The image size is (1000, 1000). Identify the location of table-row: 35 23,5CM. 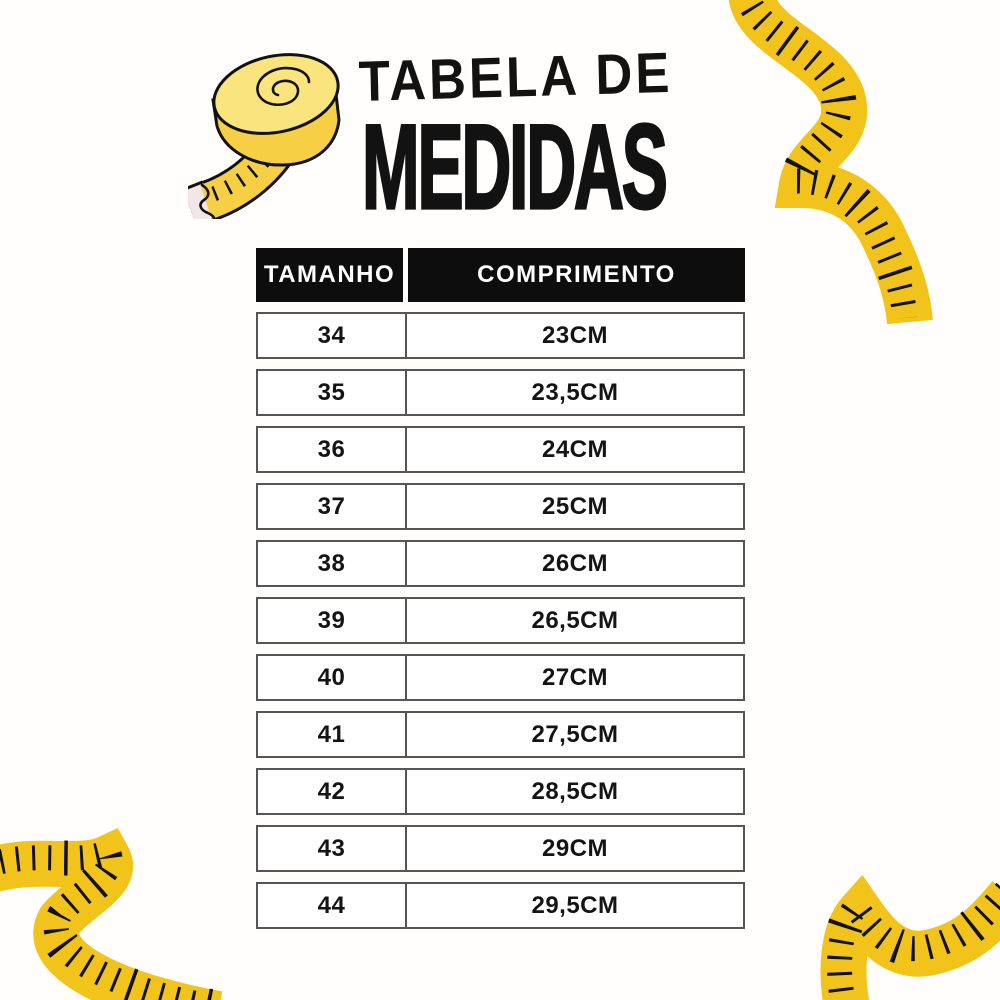
(500, 392).